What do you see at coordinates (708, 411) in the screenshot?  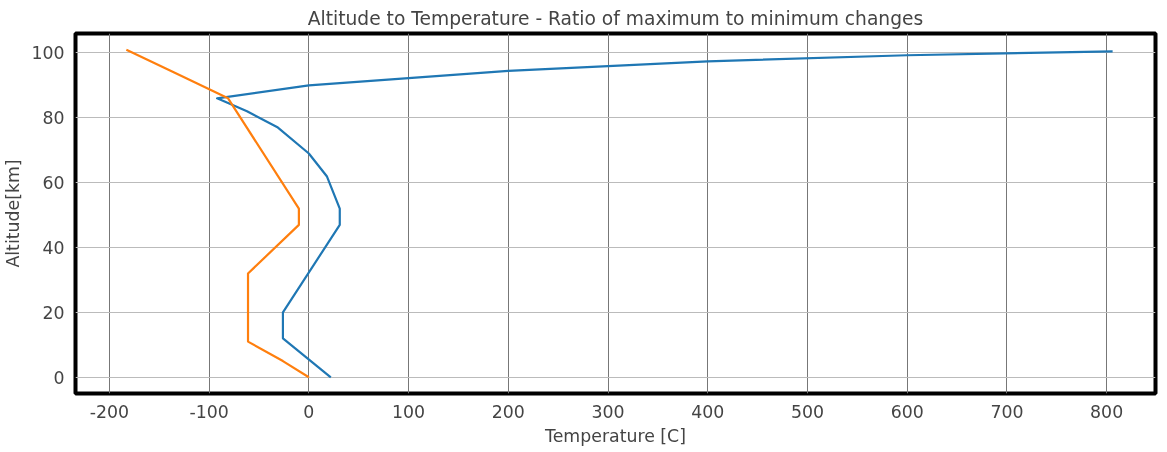 I see `x-tick-label: 400` at bounding box center [708, 411].